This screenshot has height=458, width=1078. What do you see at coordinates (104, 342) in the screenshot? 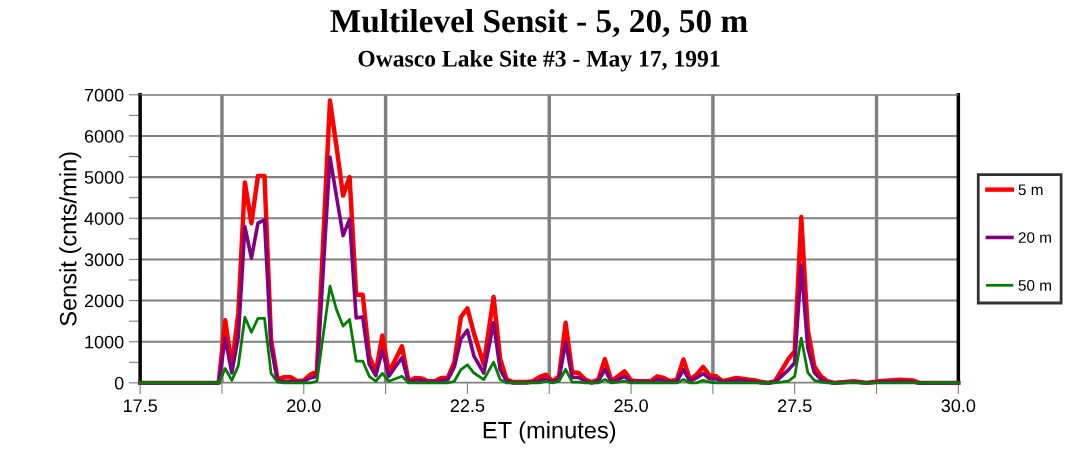
I see `y-tick-label: 1000` at bounding box center [104, 342].